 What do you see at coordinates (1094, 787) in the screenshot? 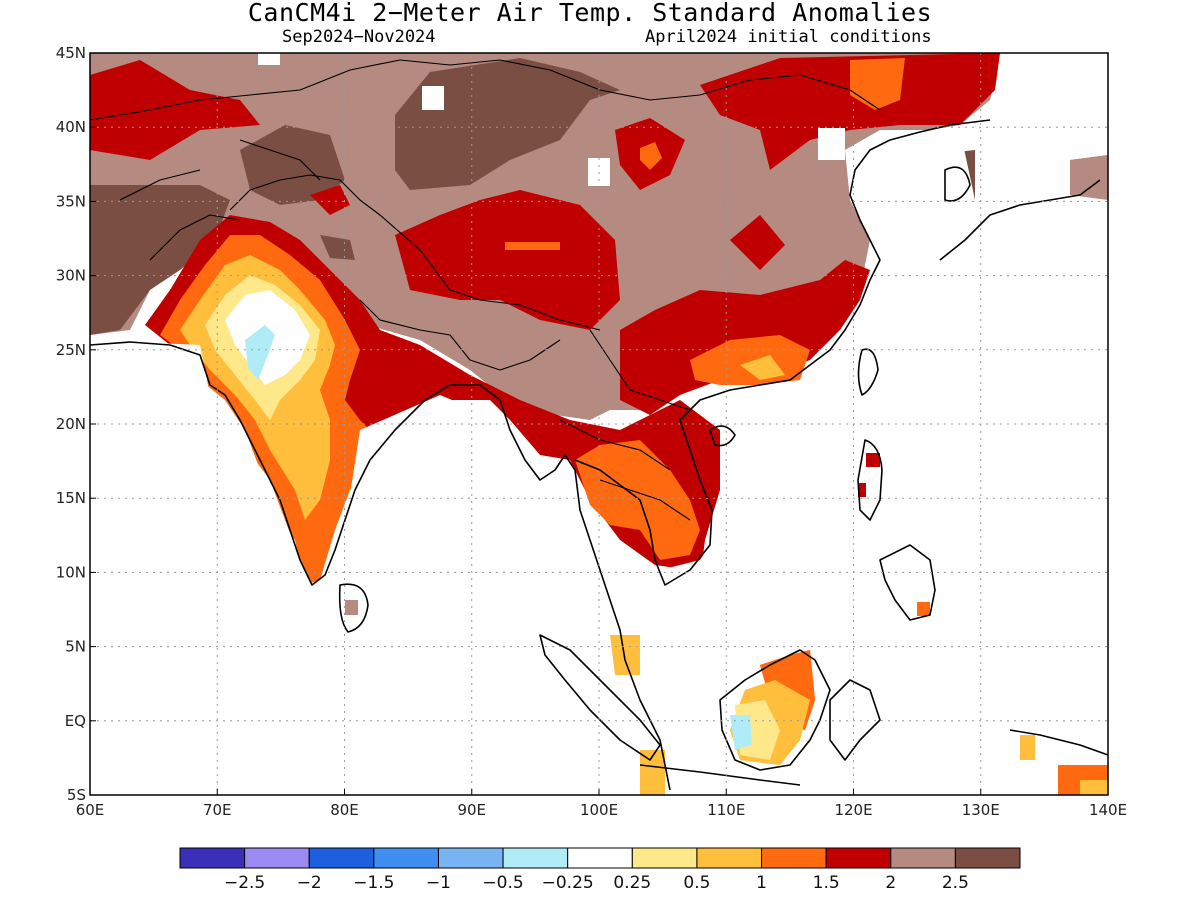
I see `field-05-newguinea-top` at bounding box center [1094, 787].